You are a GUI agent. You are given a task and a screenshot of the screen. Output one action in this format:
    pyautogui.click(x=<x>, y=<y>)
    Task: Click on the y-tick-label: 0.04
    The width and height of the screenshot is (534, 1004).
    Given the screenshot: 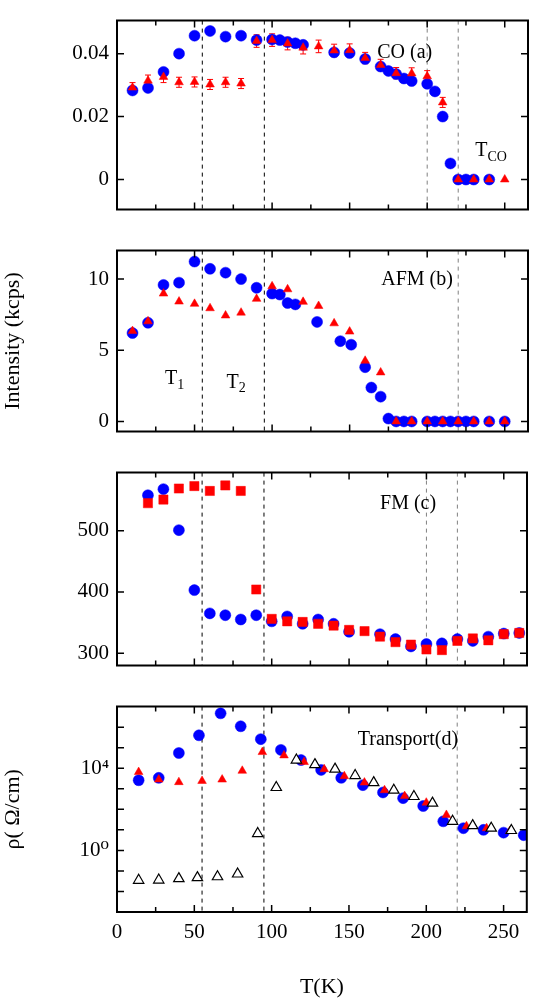 What is the action you would take?
    pyautogui.click(x=91, y=52)
    